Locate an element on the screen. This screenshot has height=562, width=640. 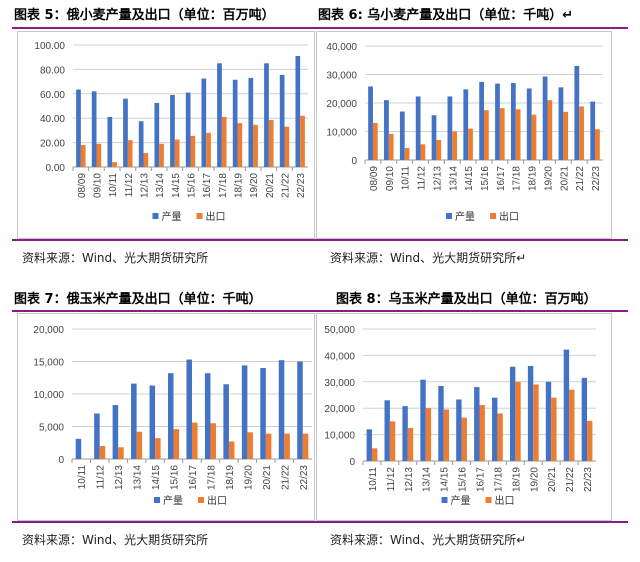
y-tick-label: 10,000 is located at coordinates (341, 133).